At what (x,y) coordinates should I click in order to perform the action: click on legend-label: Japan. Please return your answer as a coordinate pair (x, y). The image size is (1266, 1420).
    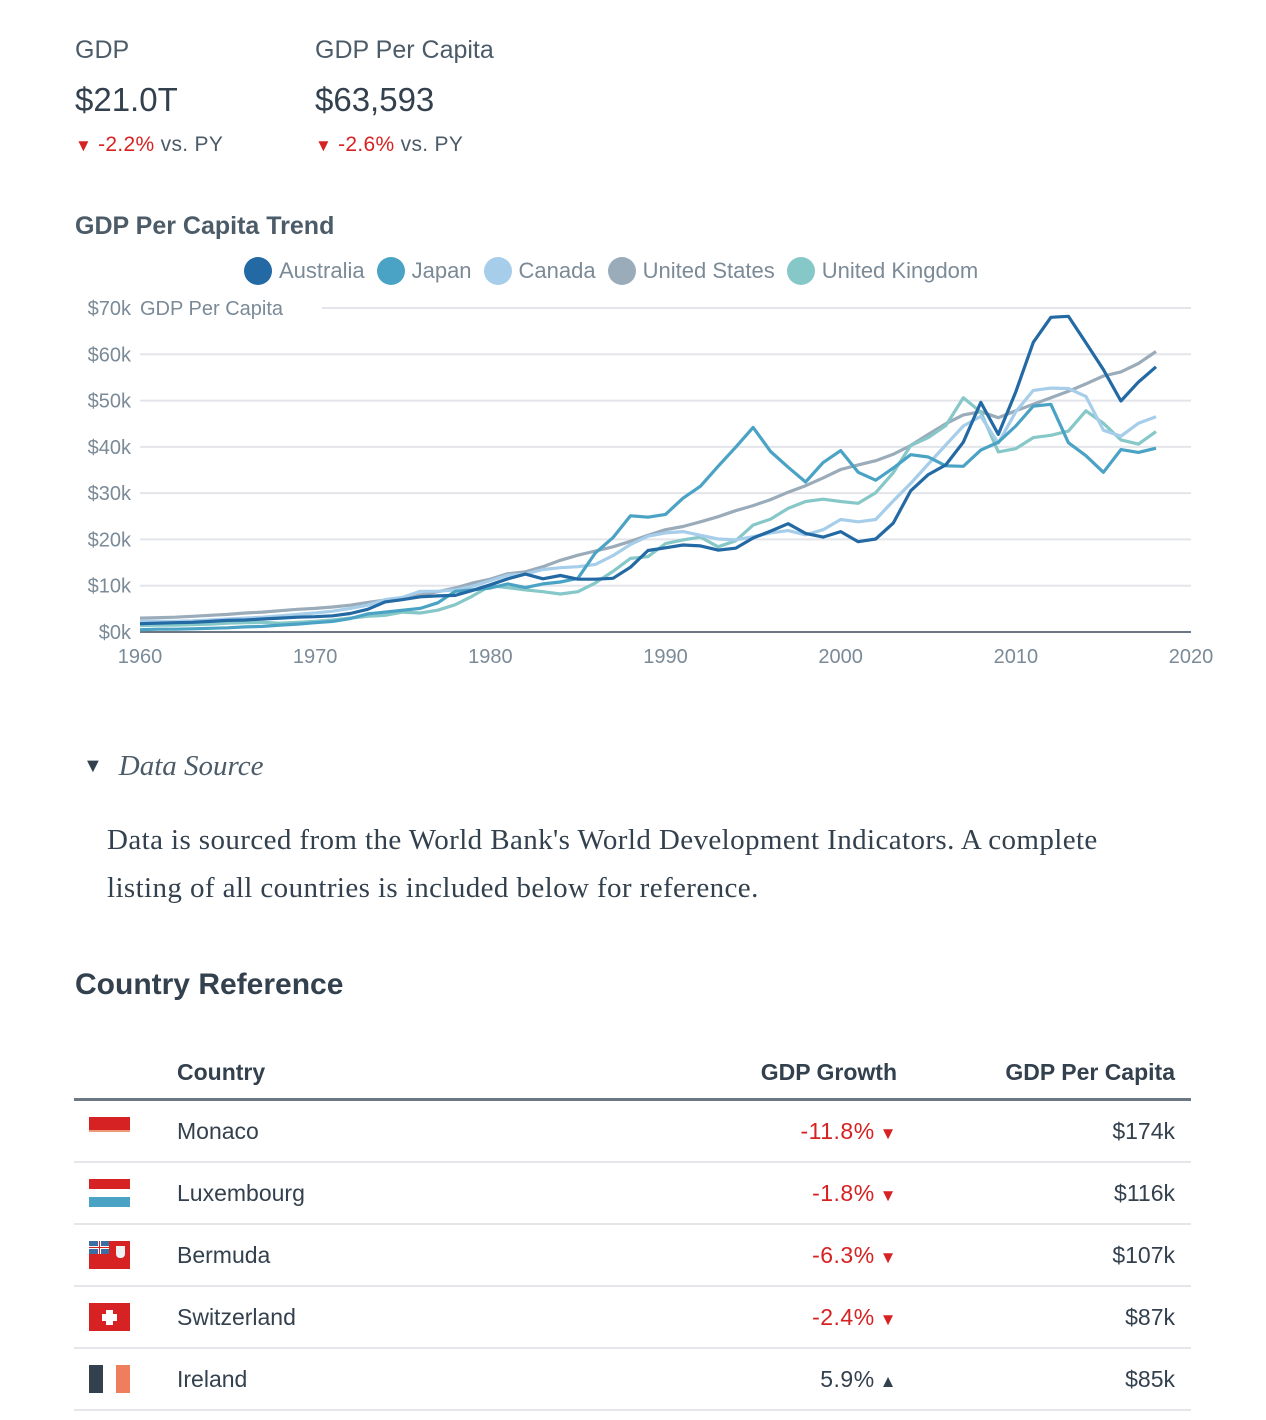
    Looking at the image, I should click on (441, 270).